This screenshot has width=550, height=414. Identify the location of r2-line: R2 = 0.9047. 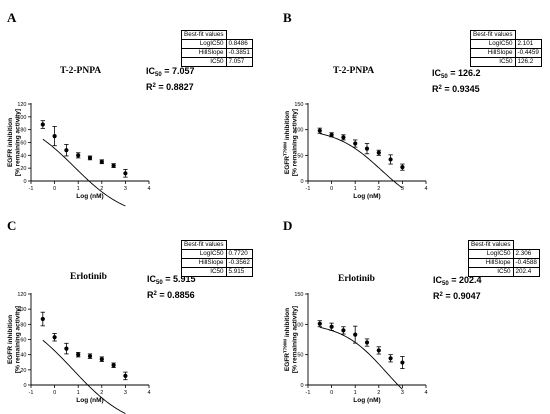
(457, 296).